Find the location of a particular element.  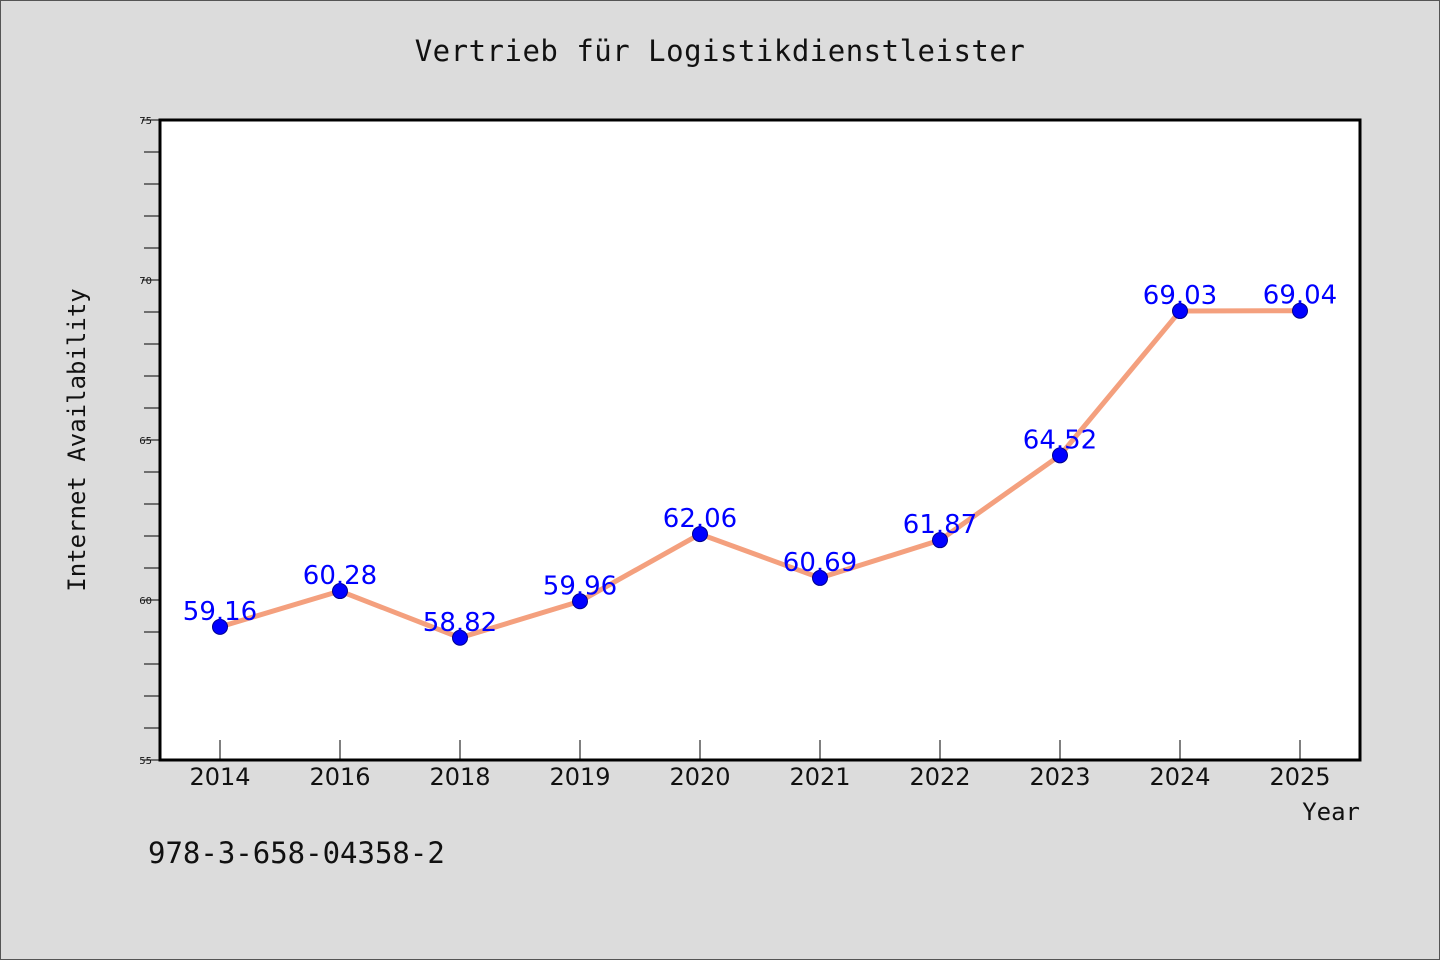

x-tick-label: 2021 is located at coordinates (819, 777).